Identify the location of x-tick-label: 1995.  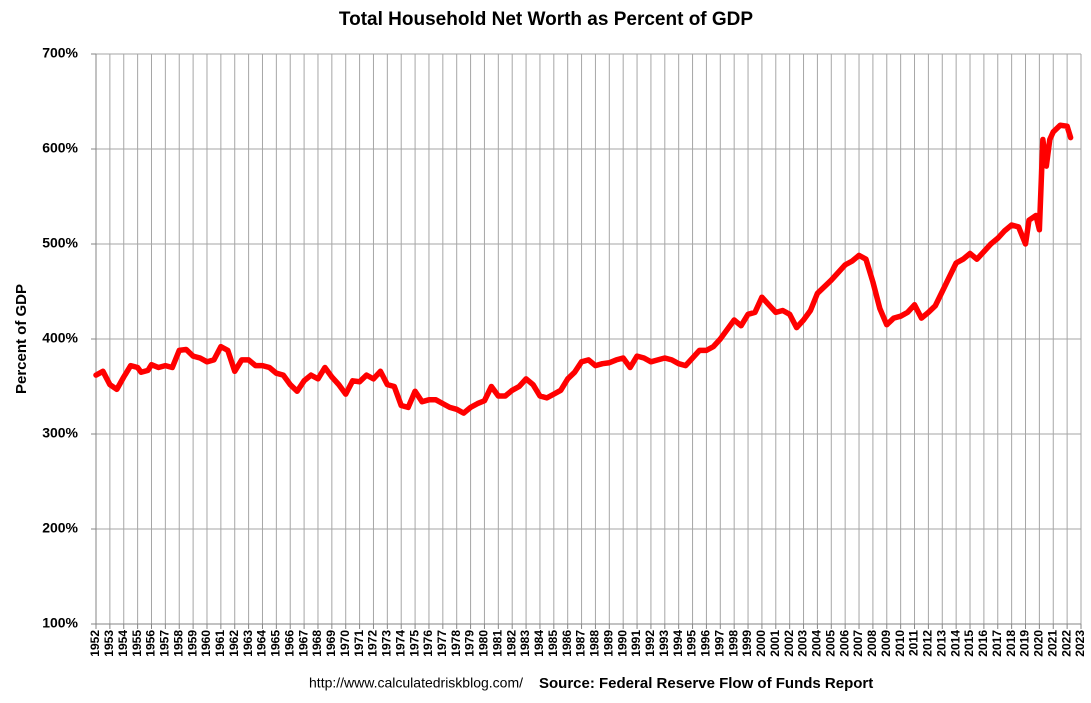
(692, 643).